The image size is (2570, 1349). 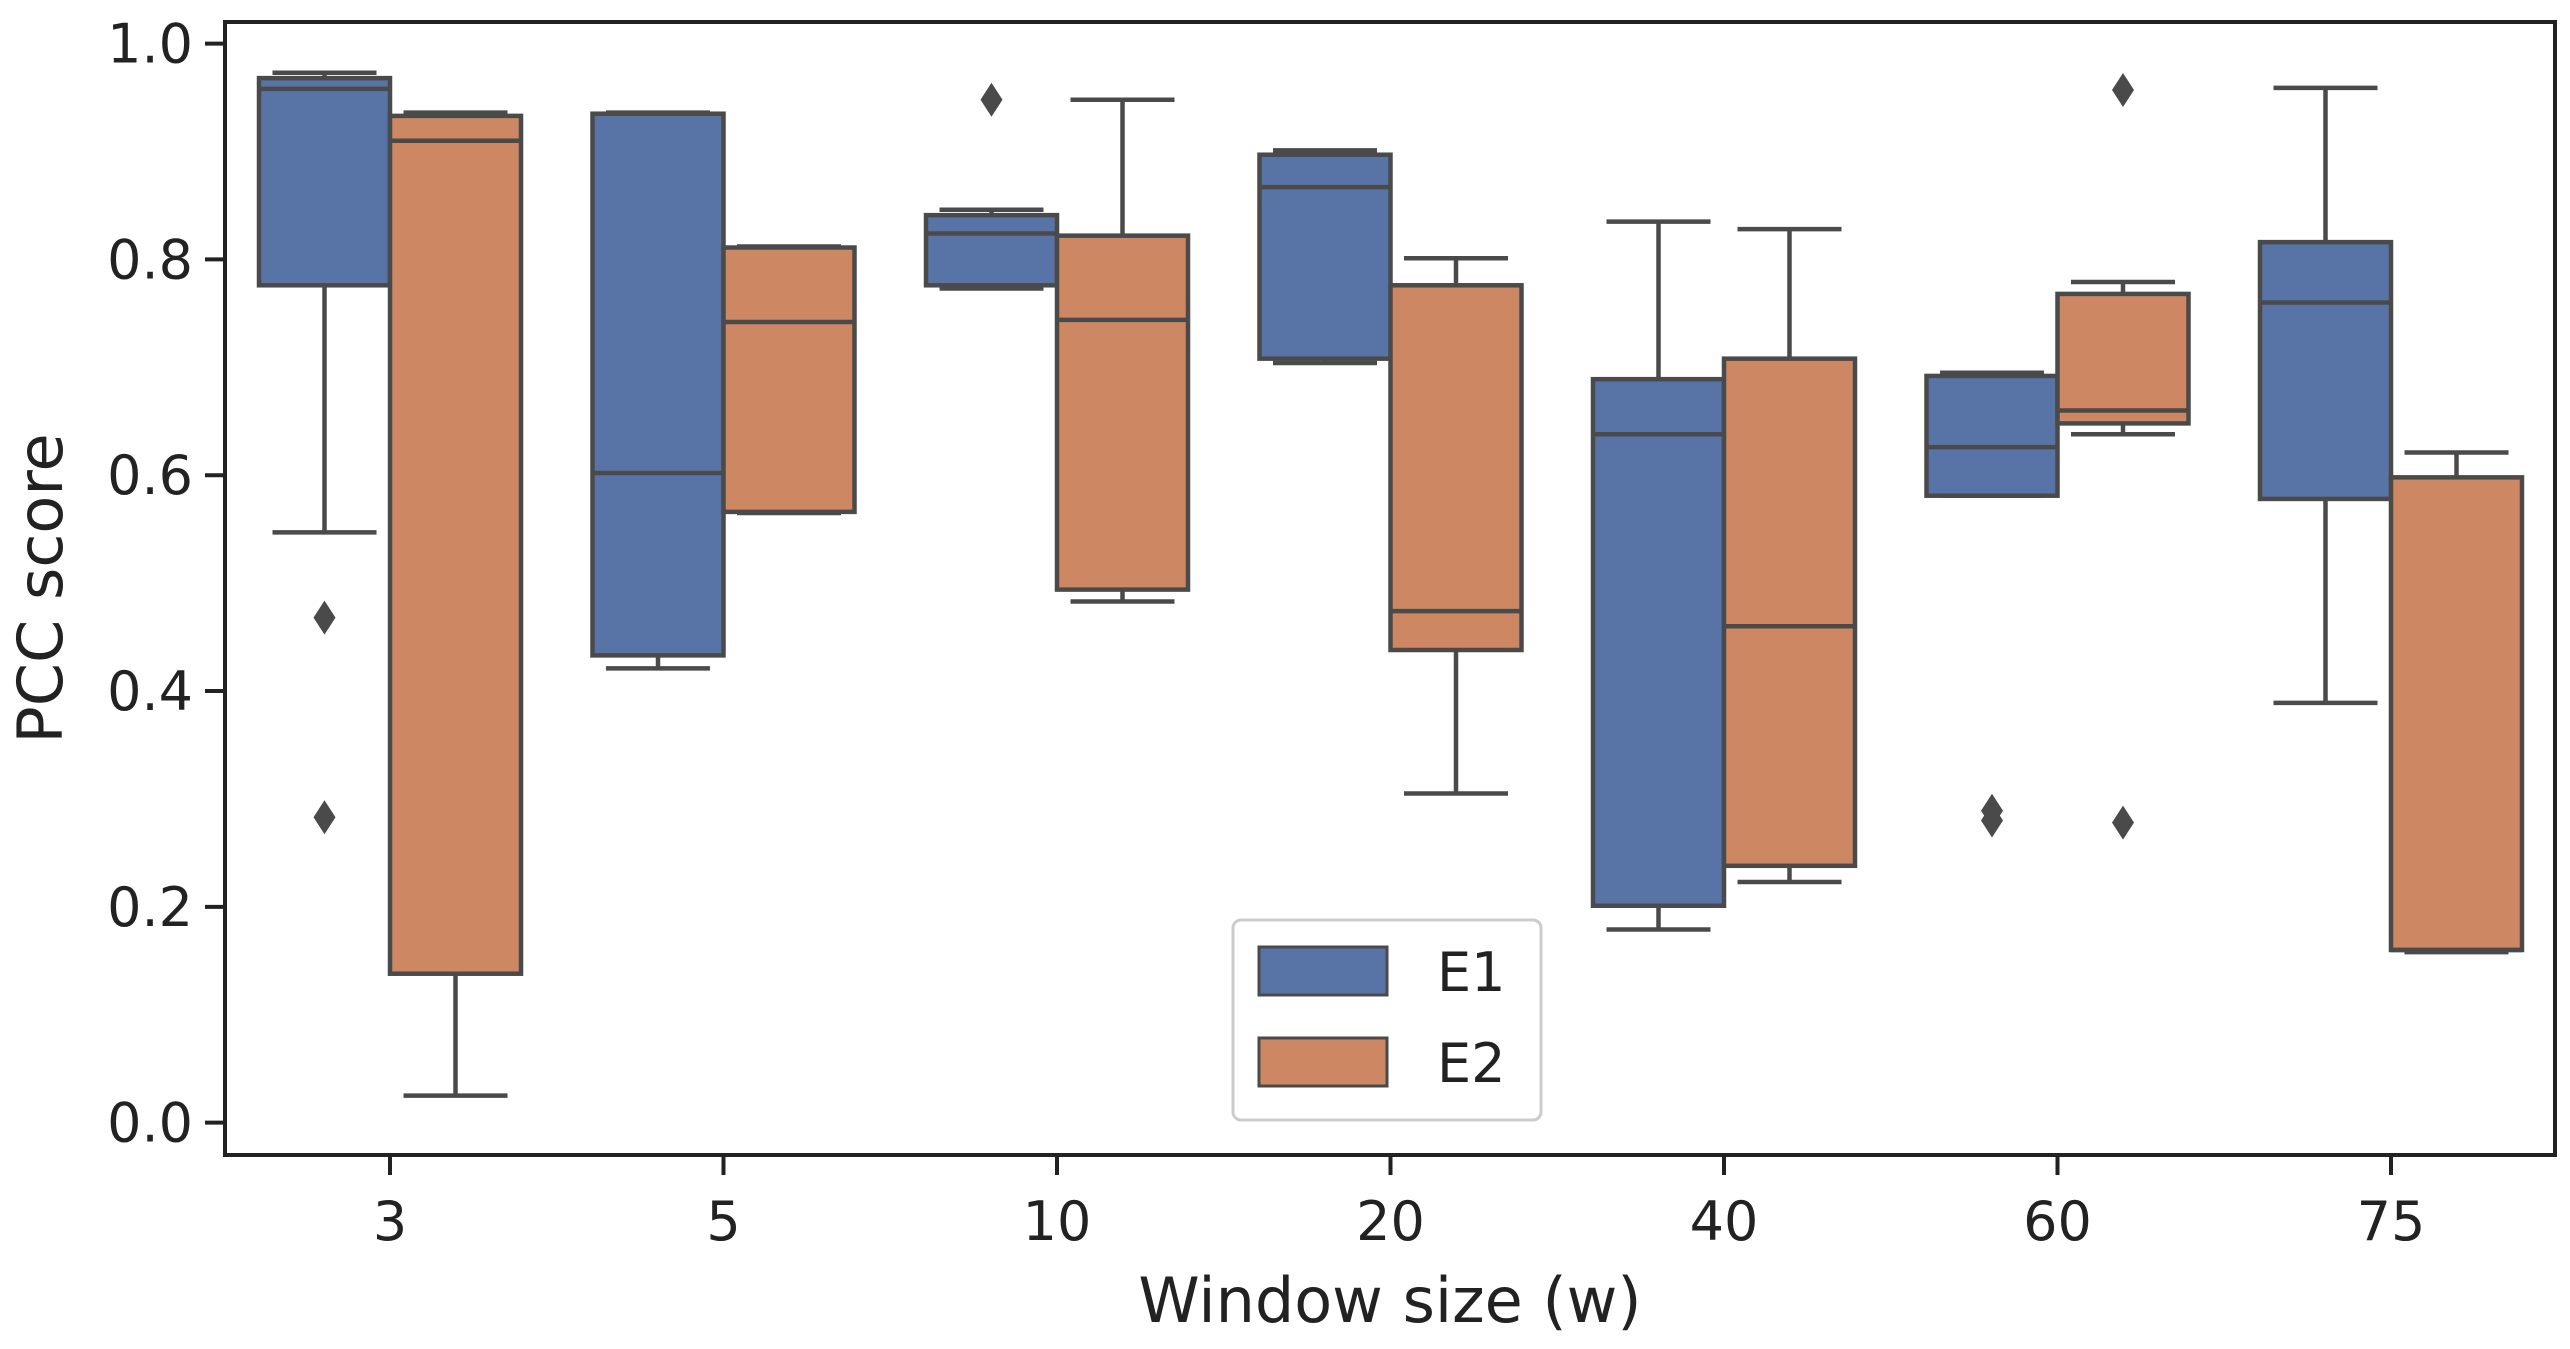 I want to click on x-tick-label: 75, so click(x=2391, y=1221).